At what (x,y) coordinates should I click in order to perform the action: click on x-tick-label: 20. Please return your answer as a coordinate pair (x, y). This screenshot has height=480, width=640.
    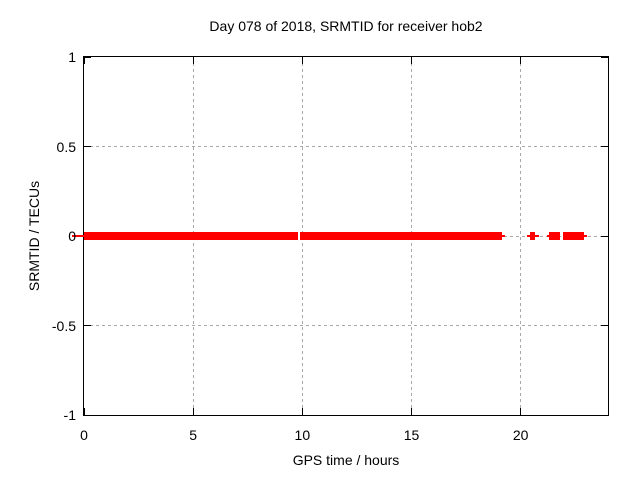
    Looking at the image, I should click on (520, 435).